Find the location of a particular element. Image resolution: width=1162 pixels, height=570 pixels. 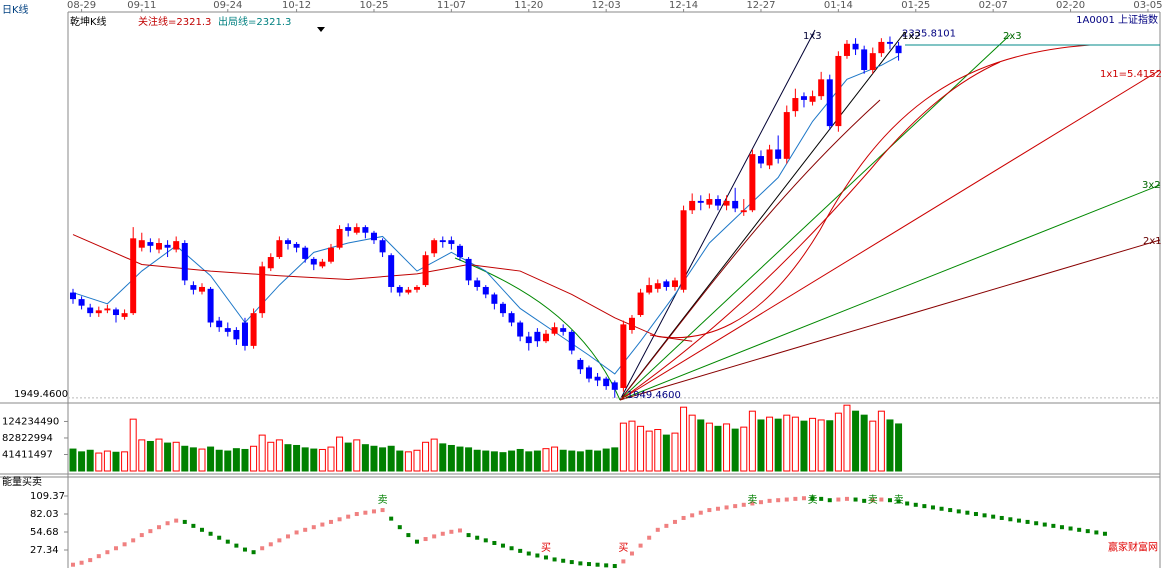

y-tick-label: 1949.4600 is located at coordinates (41, 394).